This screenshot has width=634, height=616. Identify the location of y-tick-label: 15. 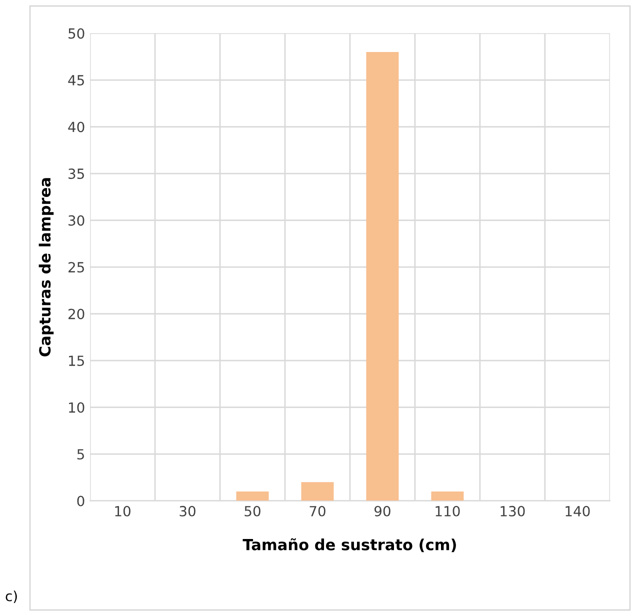
(76, 361).